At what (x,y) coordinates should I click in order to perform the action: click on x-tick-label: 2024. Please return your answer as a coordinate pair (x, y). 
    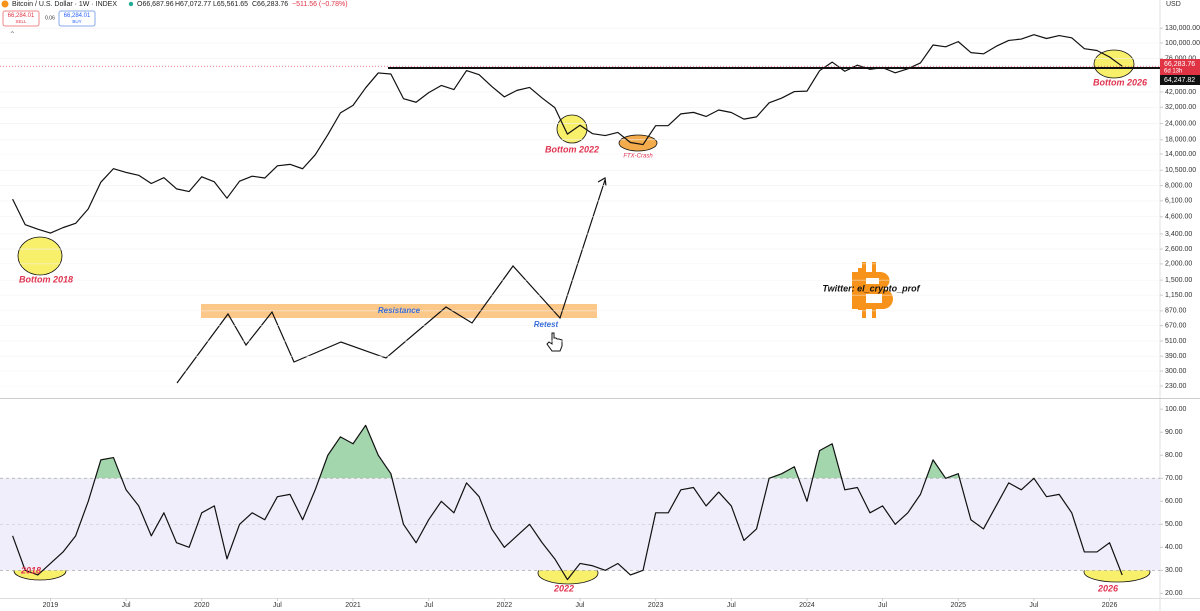
    Looking at the image, I should click on (807, 605).